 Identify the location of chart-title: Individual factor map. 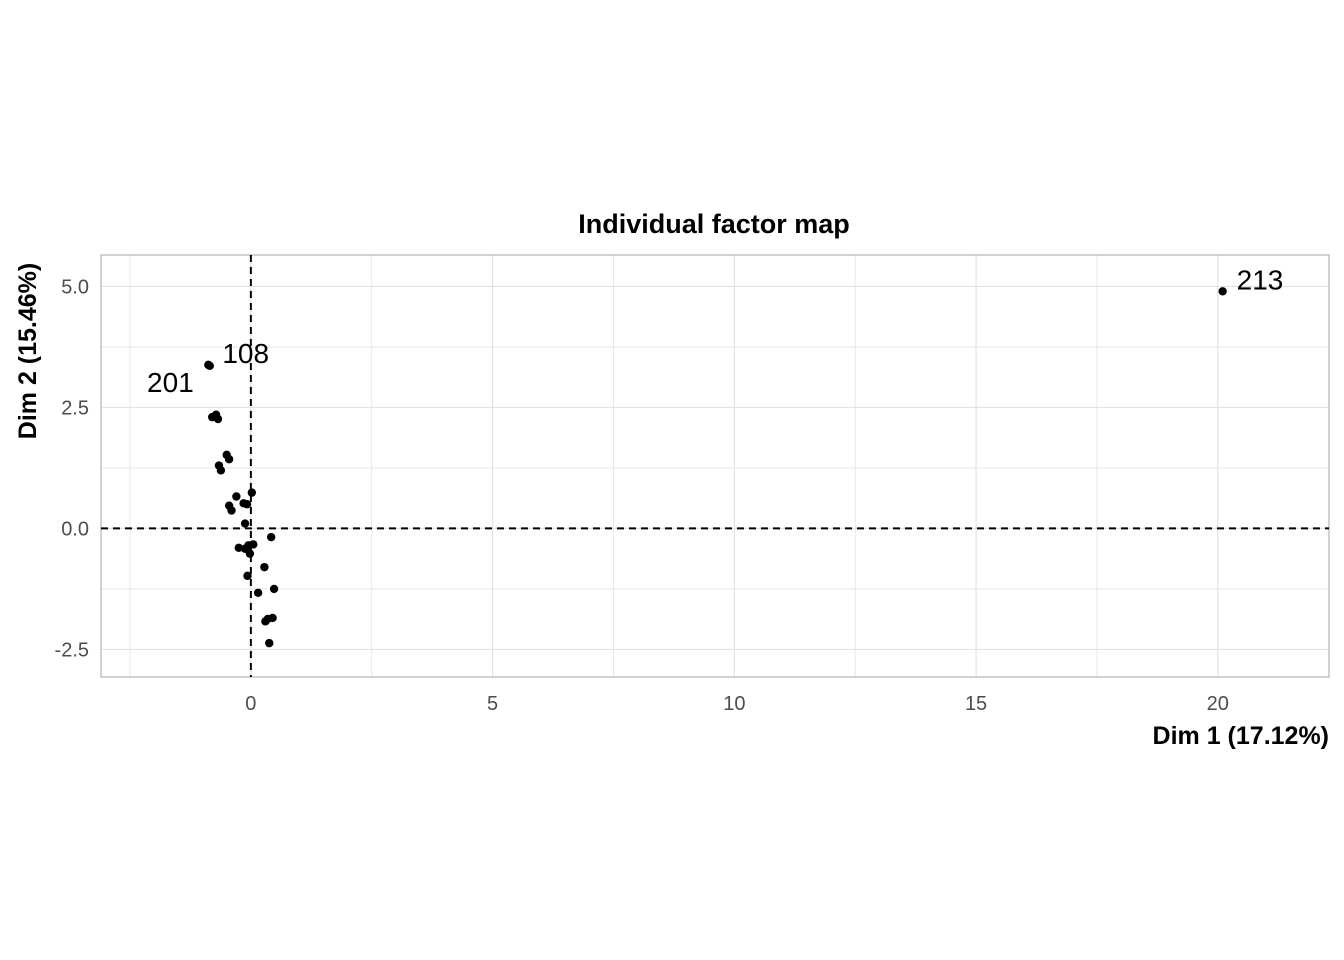
(714, 224).